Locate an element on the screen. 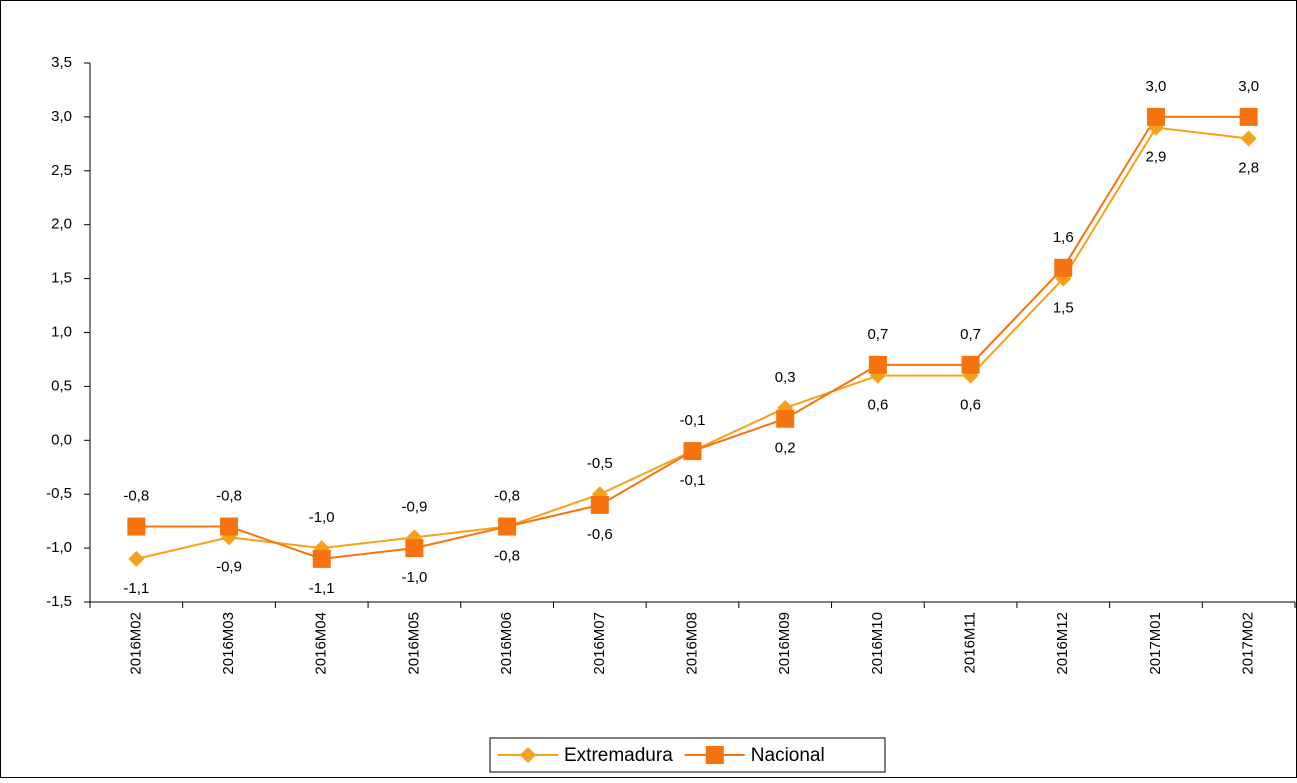  x-tick-label: 2016M07 is located at coordinates (599, 643).